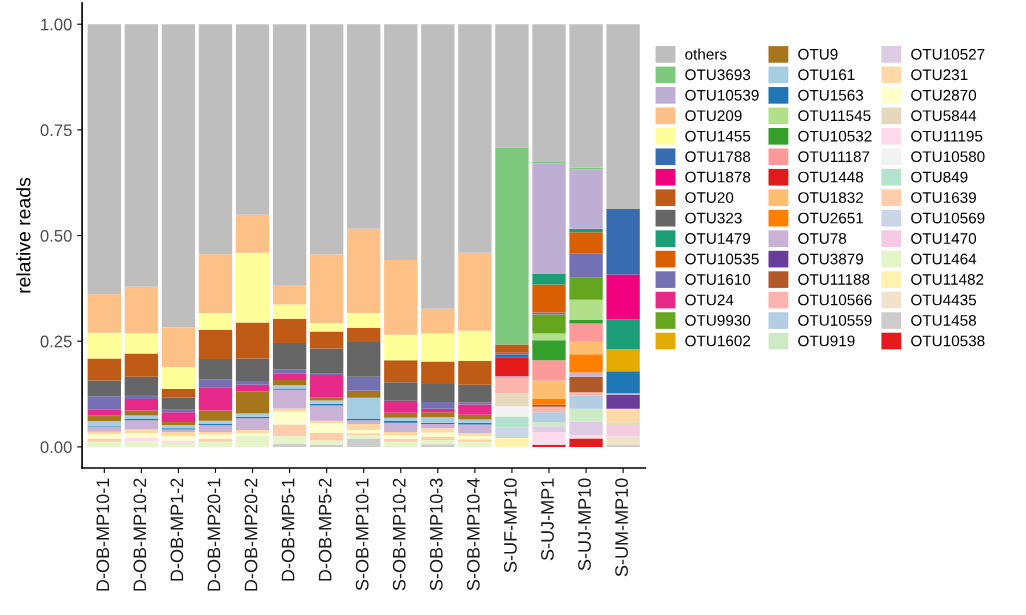 Image resolution: width=1026 pixels, height=615 pixels. What do you see at coordinates (830, 197) in the screenshot?
I see `legend-label: OTU1832` at bounding box center [830, 197].